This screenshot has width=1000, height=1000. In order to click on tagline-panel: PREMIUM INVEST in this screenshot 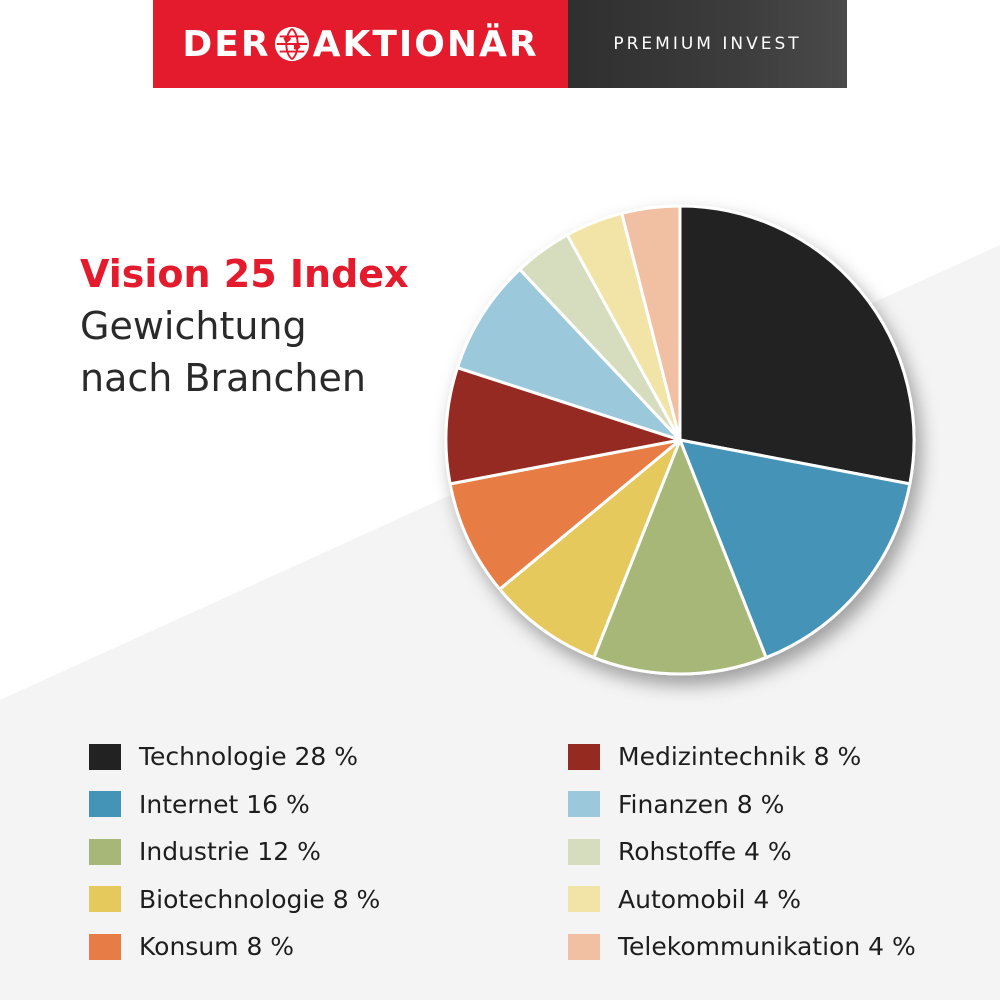, I will do `click(707, 44)`.